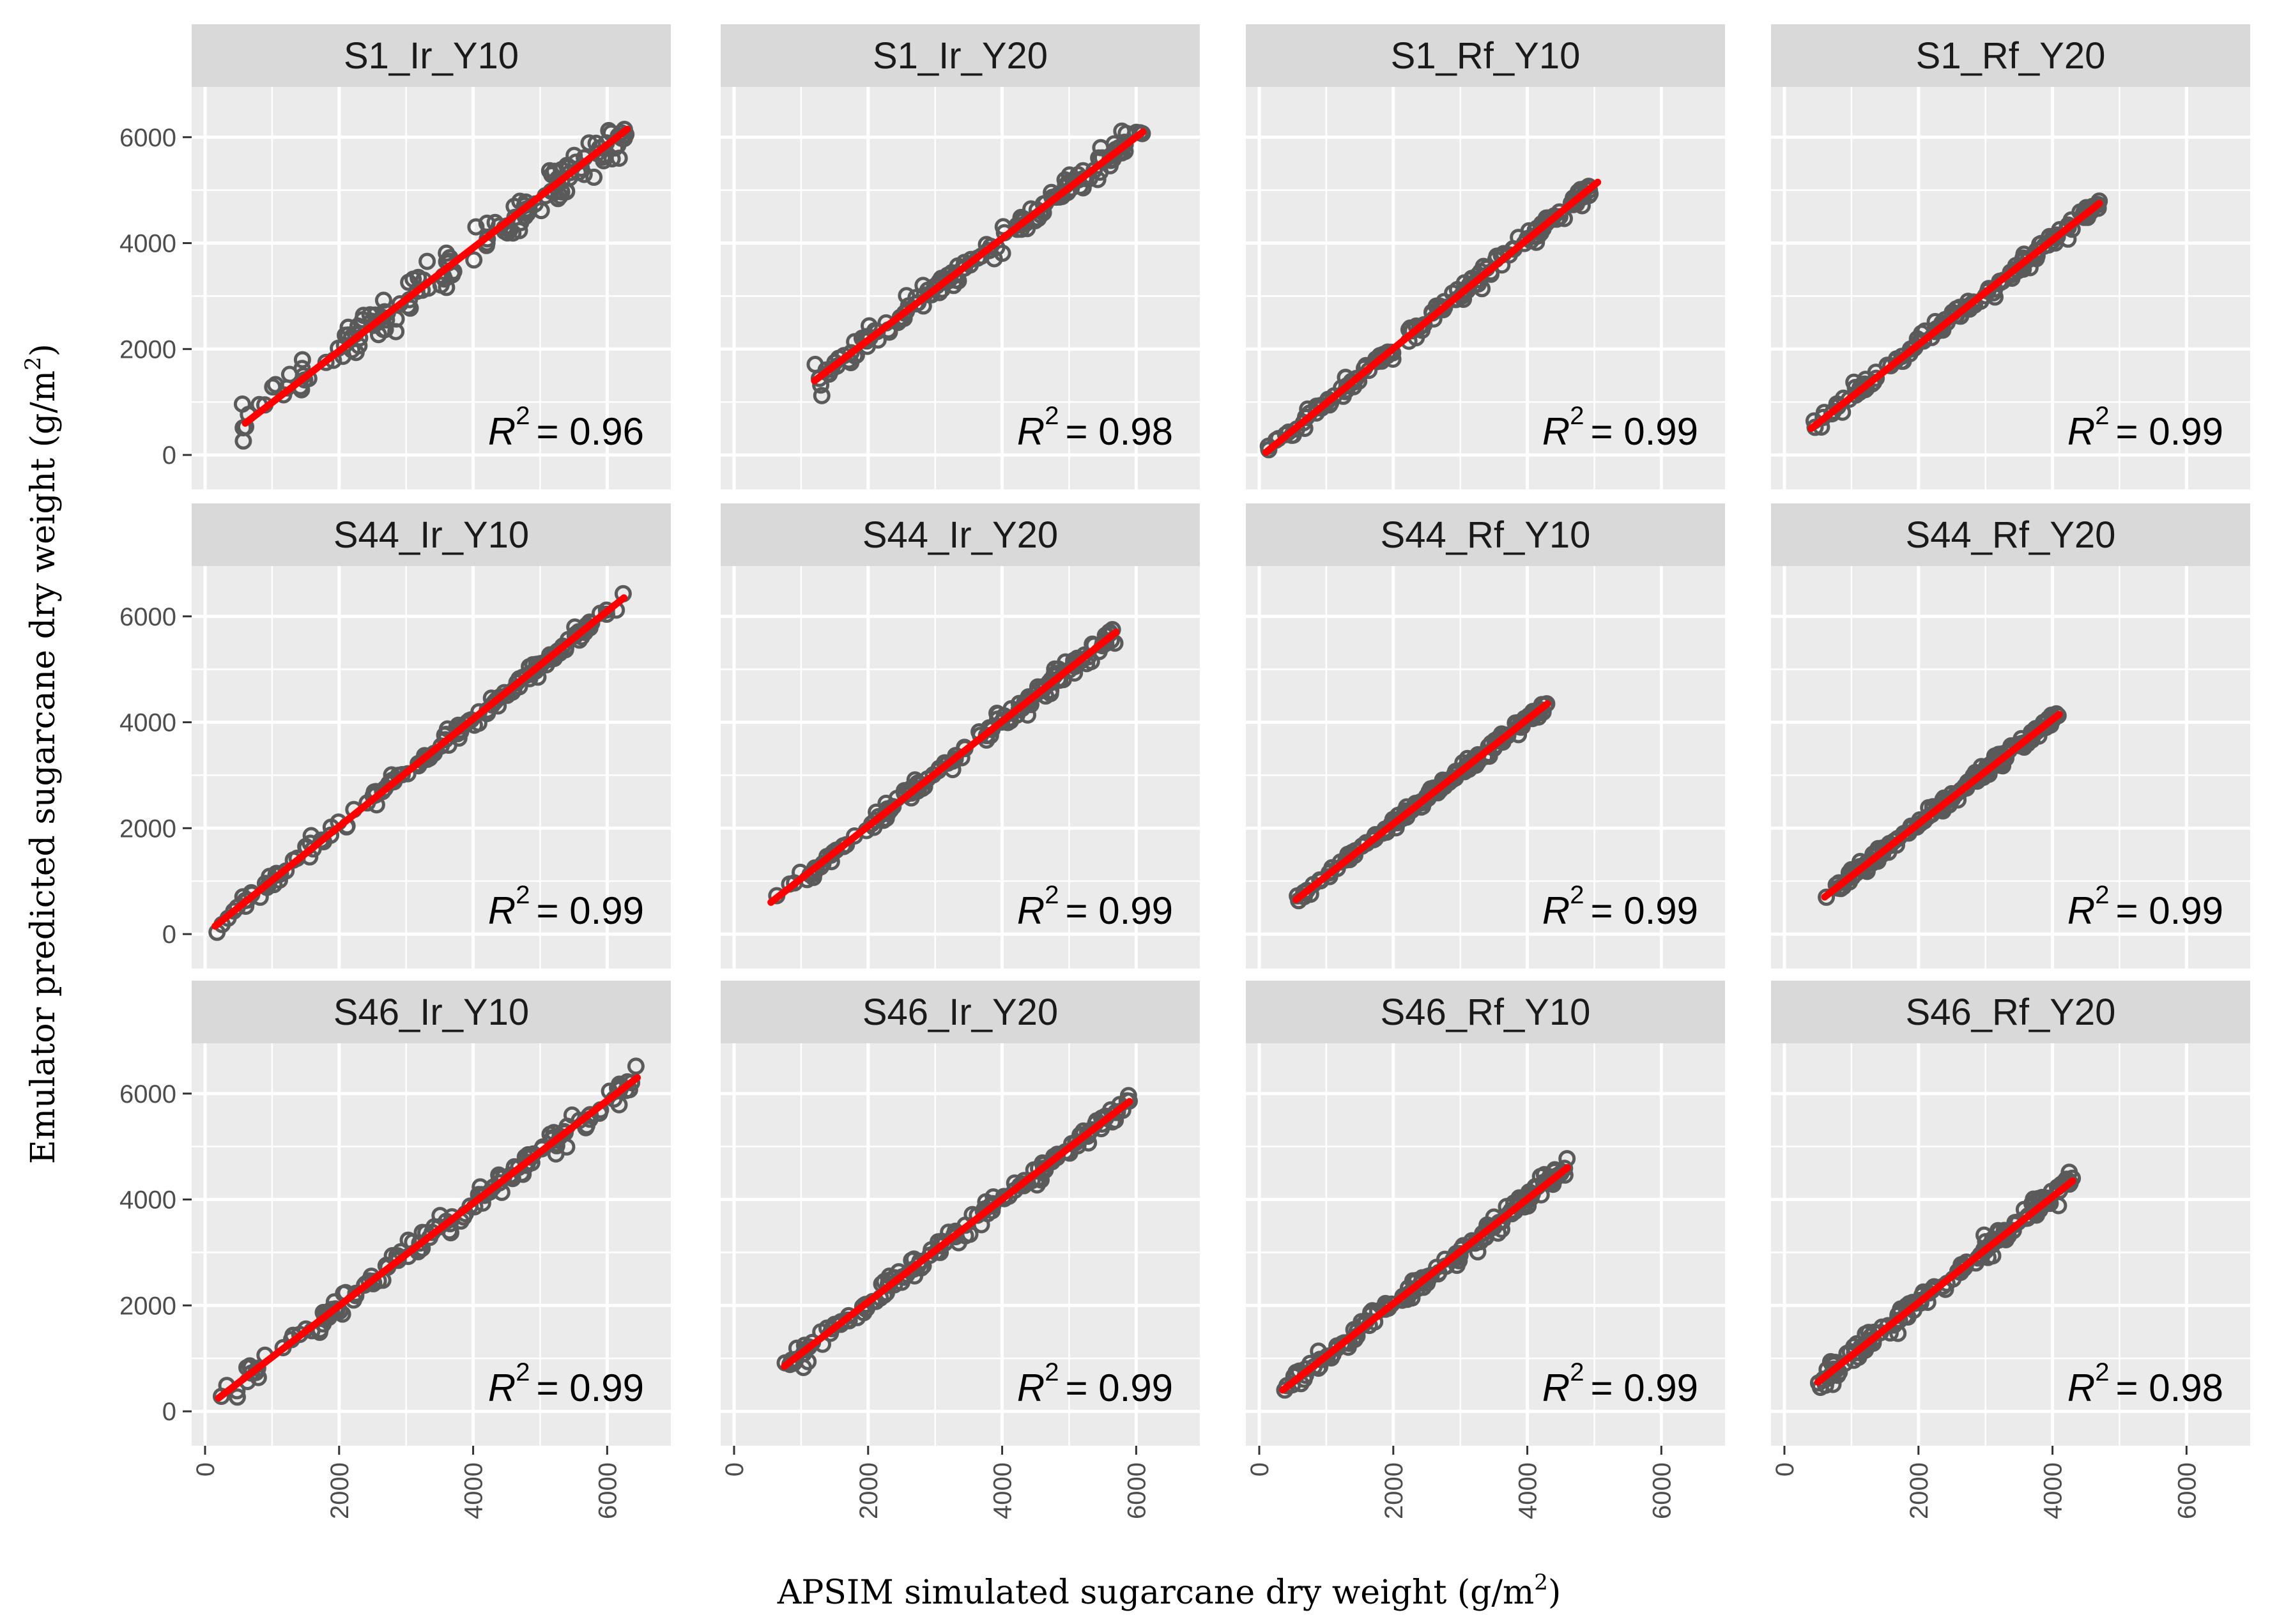  I want to click on facet-panel: S46_Ir_Y20 R2 = 0.99, so click(961, 1213).